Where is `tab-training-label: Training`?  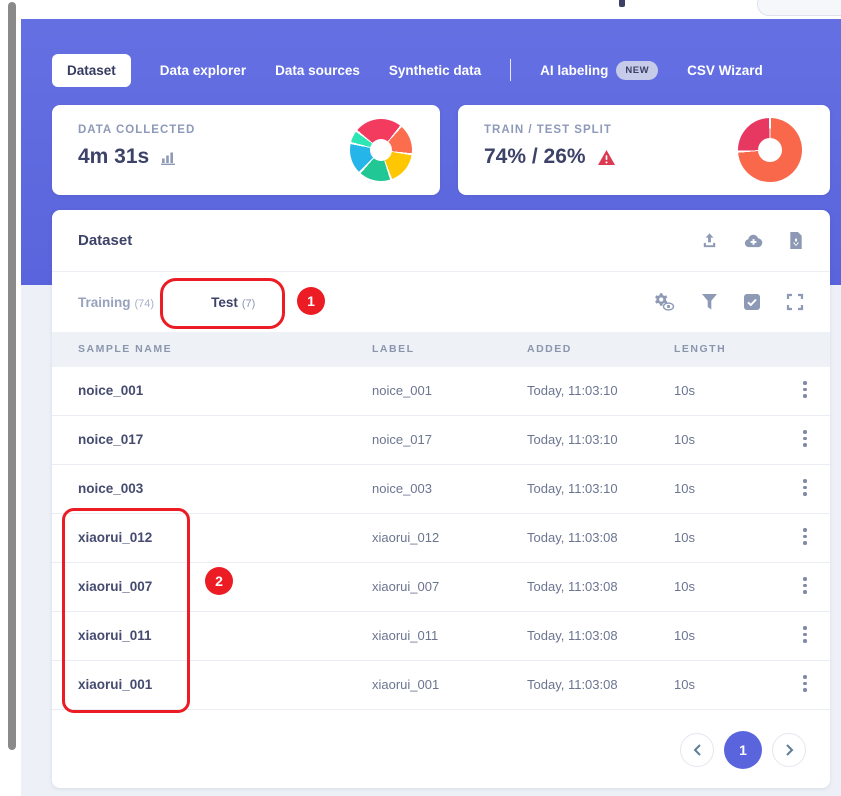
tab-training-label: Training is located at coordinates (104, 302).